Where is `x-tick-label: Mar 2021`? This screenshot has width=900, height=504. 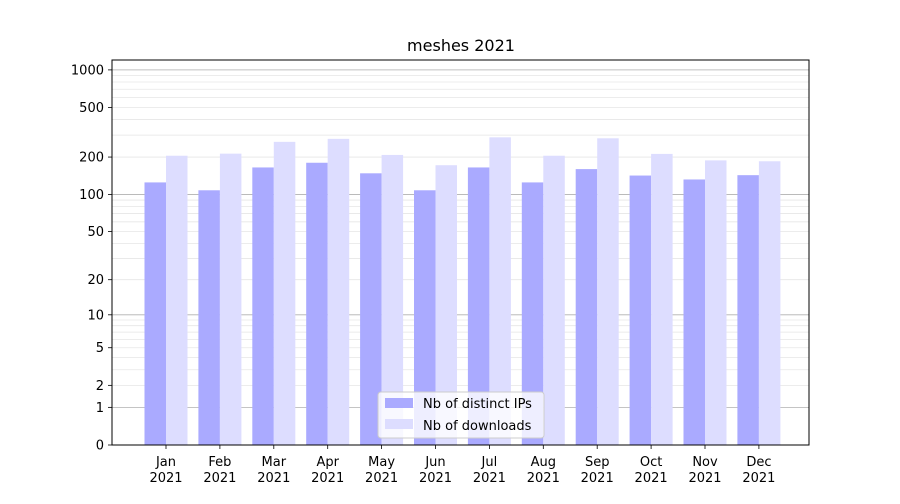 x-tick-label: Mar 2021 is located at coordinates (273, 470).